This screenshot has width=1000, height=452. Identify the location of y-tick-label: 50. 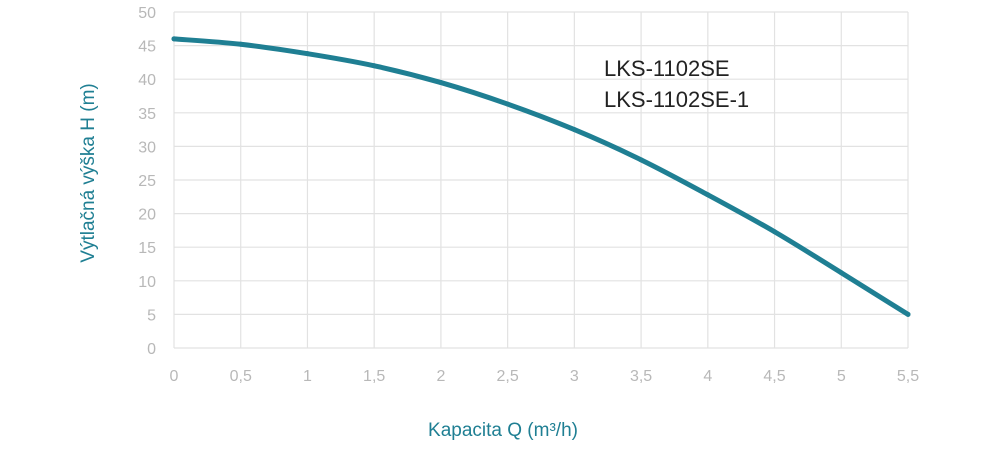
(147, 13).